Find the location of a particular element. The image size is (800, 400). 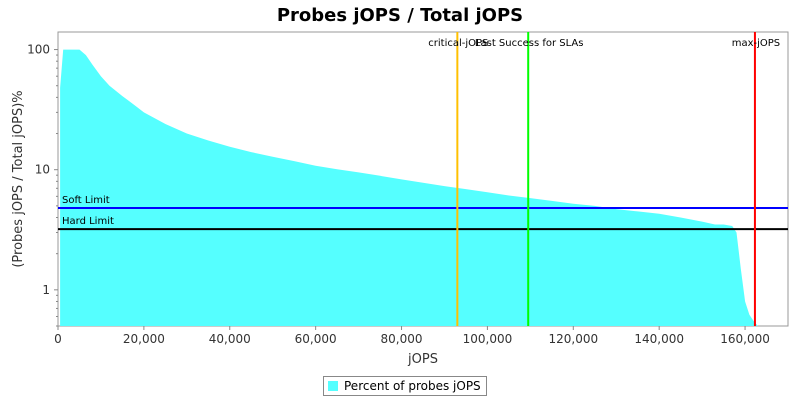

y-tick-label: 100 is located at coordinates (38, 50).